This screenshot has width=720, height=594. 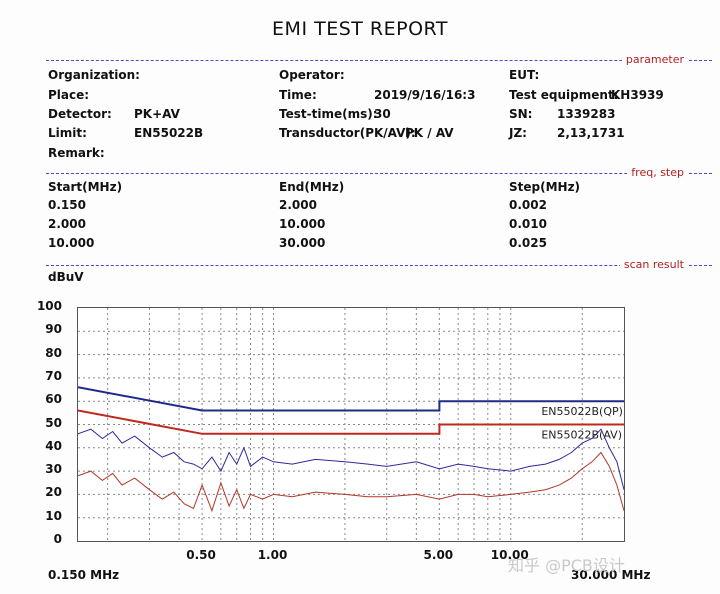 I want to click on test-equipment-value: KH3939, so click(x=637, y=95).